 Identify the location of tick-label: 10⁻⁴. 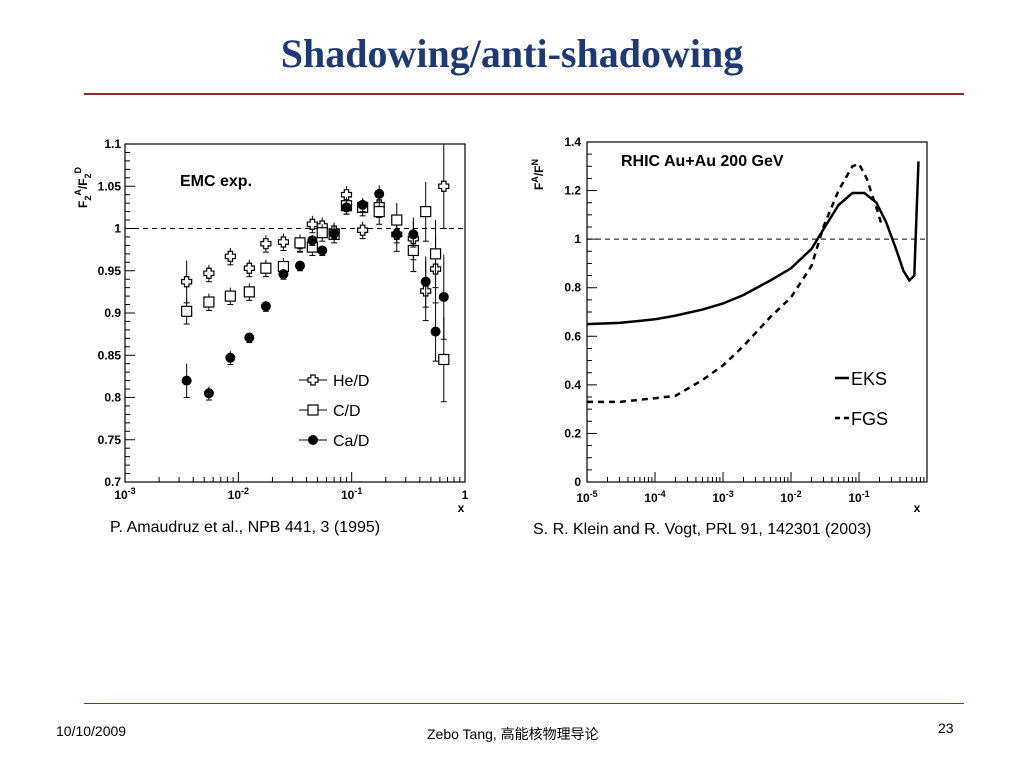
(654, 497).